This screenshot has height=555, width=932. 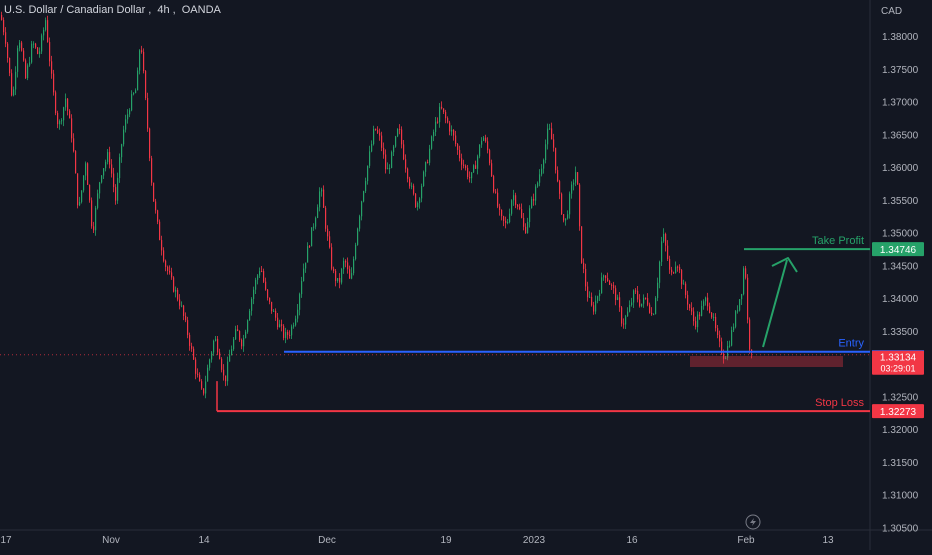 I want to click on x-tick-label: 13, so click(x=828, y=540).